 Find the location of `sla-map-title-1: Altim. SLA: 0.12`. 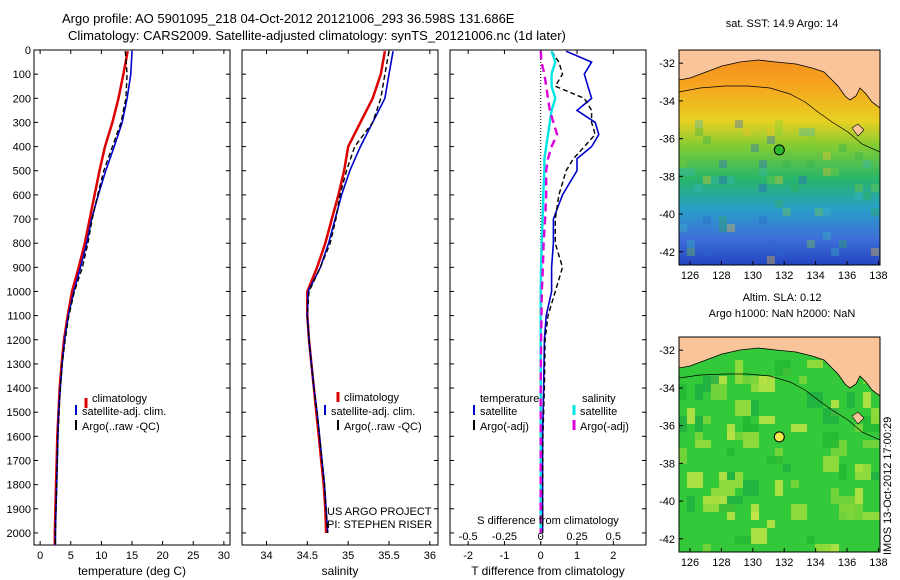

sla-map-title-1: Altim. SLA: 0.12 is located at coordinates (782, 298).